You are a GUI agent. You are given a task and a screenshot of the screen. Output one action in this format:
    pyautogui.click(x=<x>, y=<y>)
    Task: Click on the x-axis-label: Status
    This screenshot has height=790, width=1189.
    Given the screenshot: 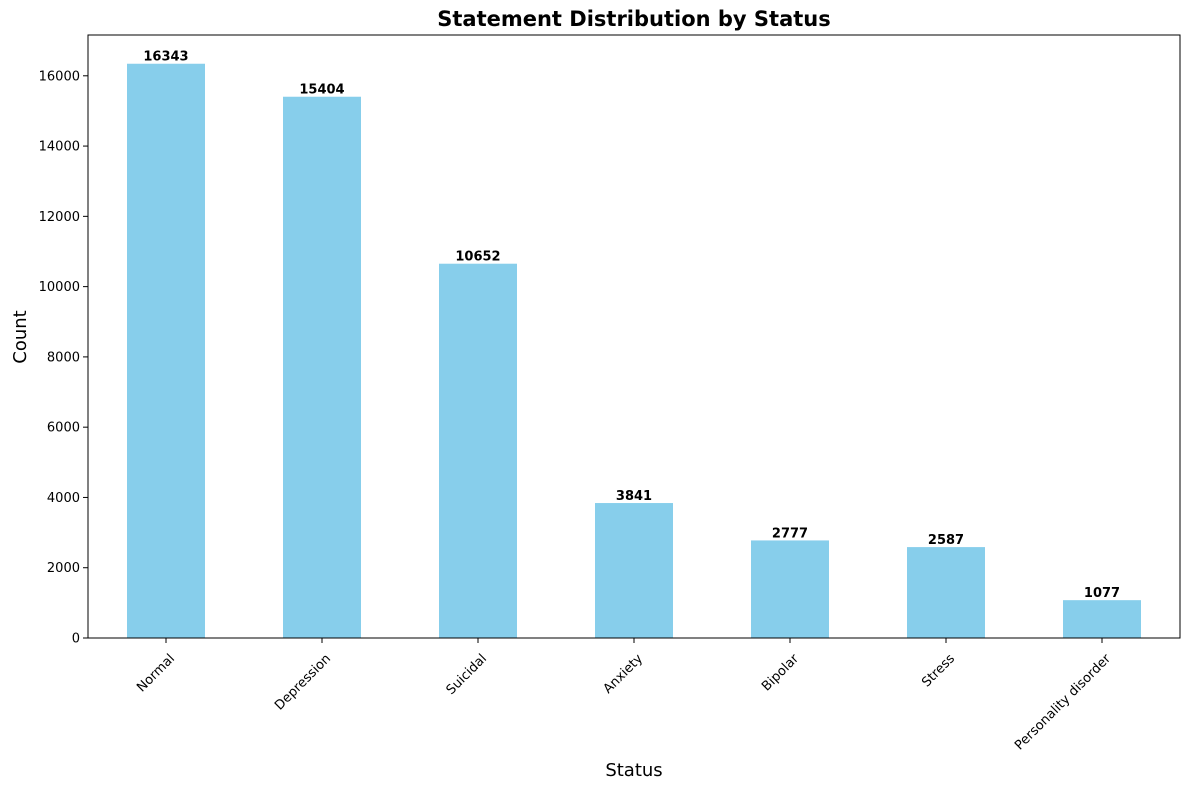 What is the action you would take?
    pyautogui.click(x=633, y=770)
    